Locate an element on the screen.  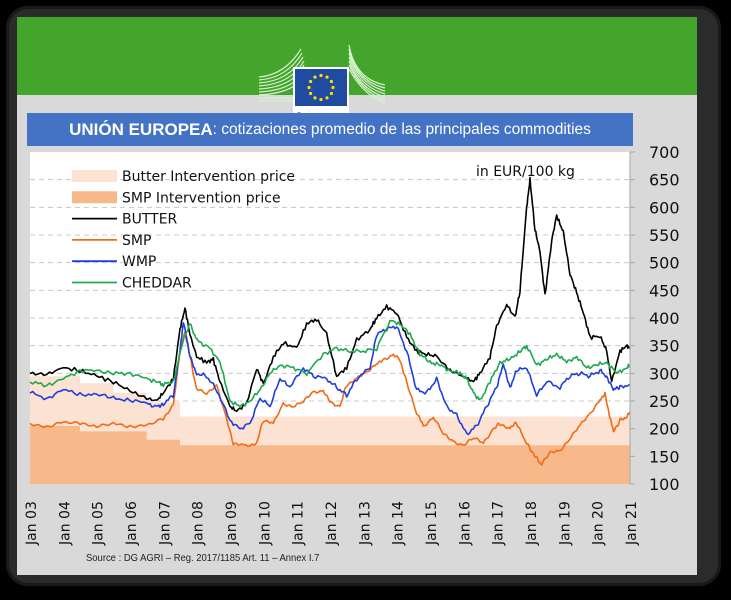
x-tick-label: Jan 09 is located at coordinates (232, 523).